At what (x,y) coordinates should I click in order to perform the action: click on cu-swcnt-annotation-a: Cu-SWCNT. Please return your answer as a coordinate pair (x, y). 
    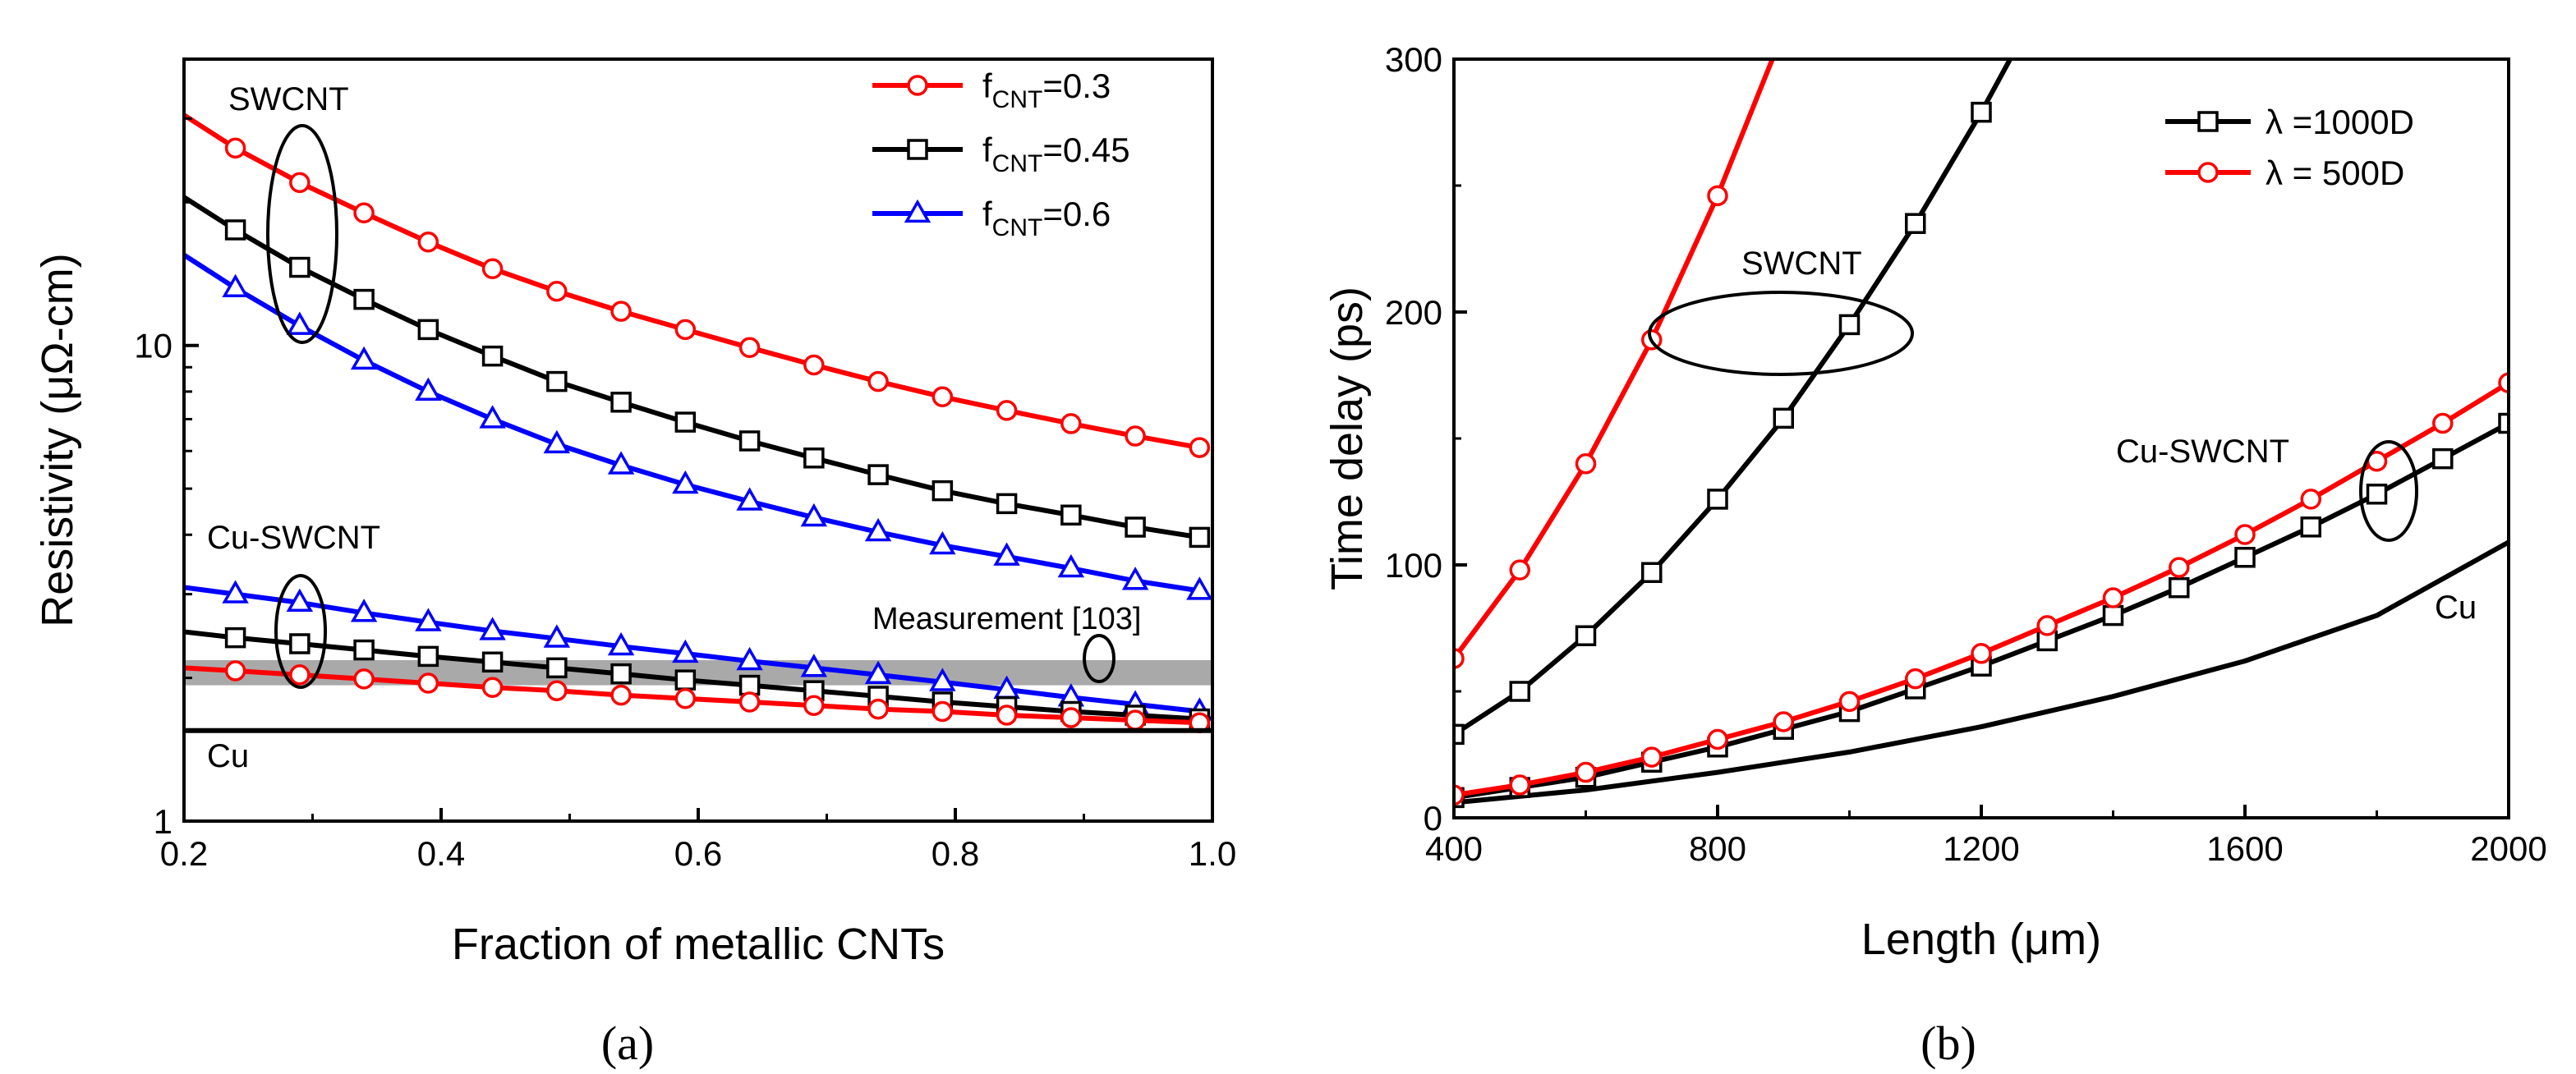
    Looking at the image, I should click on (293, 538).